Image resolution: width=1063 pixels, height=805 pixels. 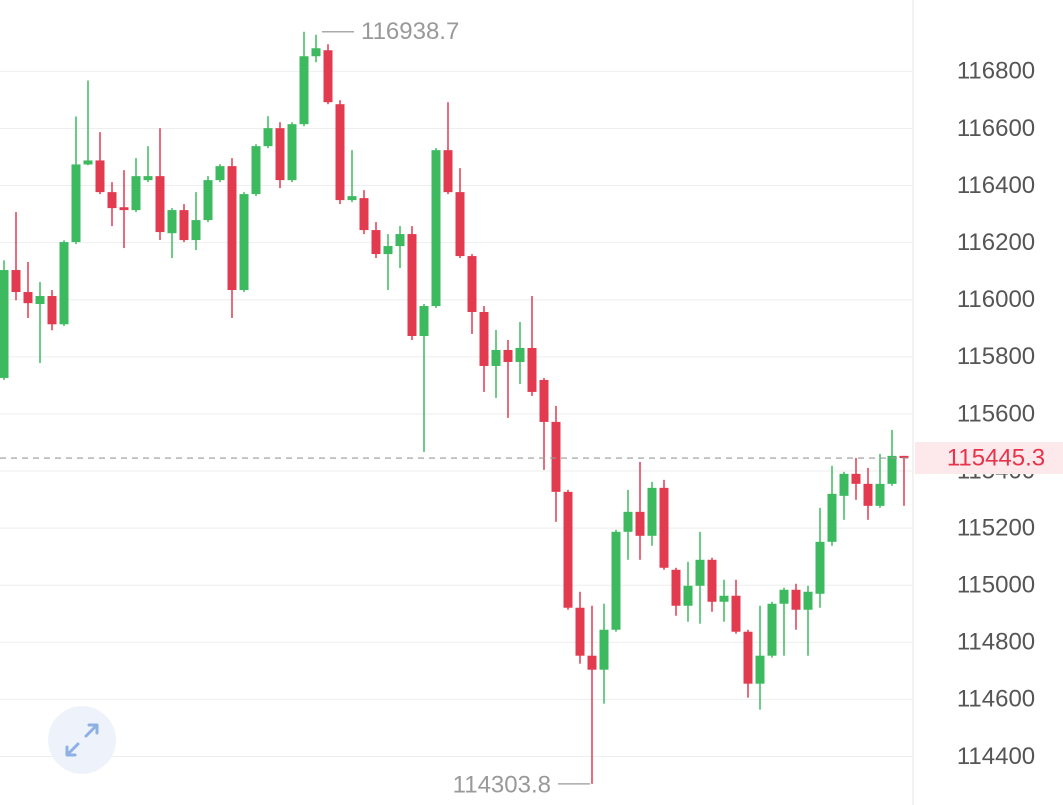 What do you see at coordinates (996, 756) in the screenshot?
I see `y-tick-label: 114400` at bounding box center [996, 756].